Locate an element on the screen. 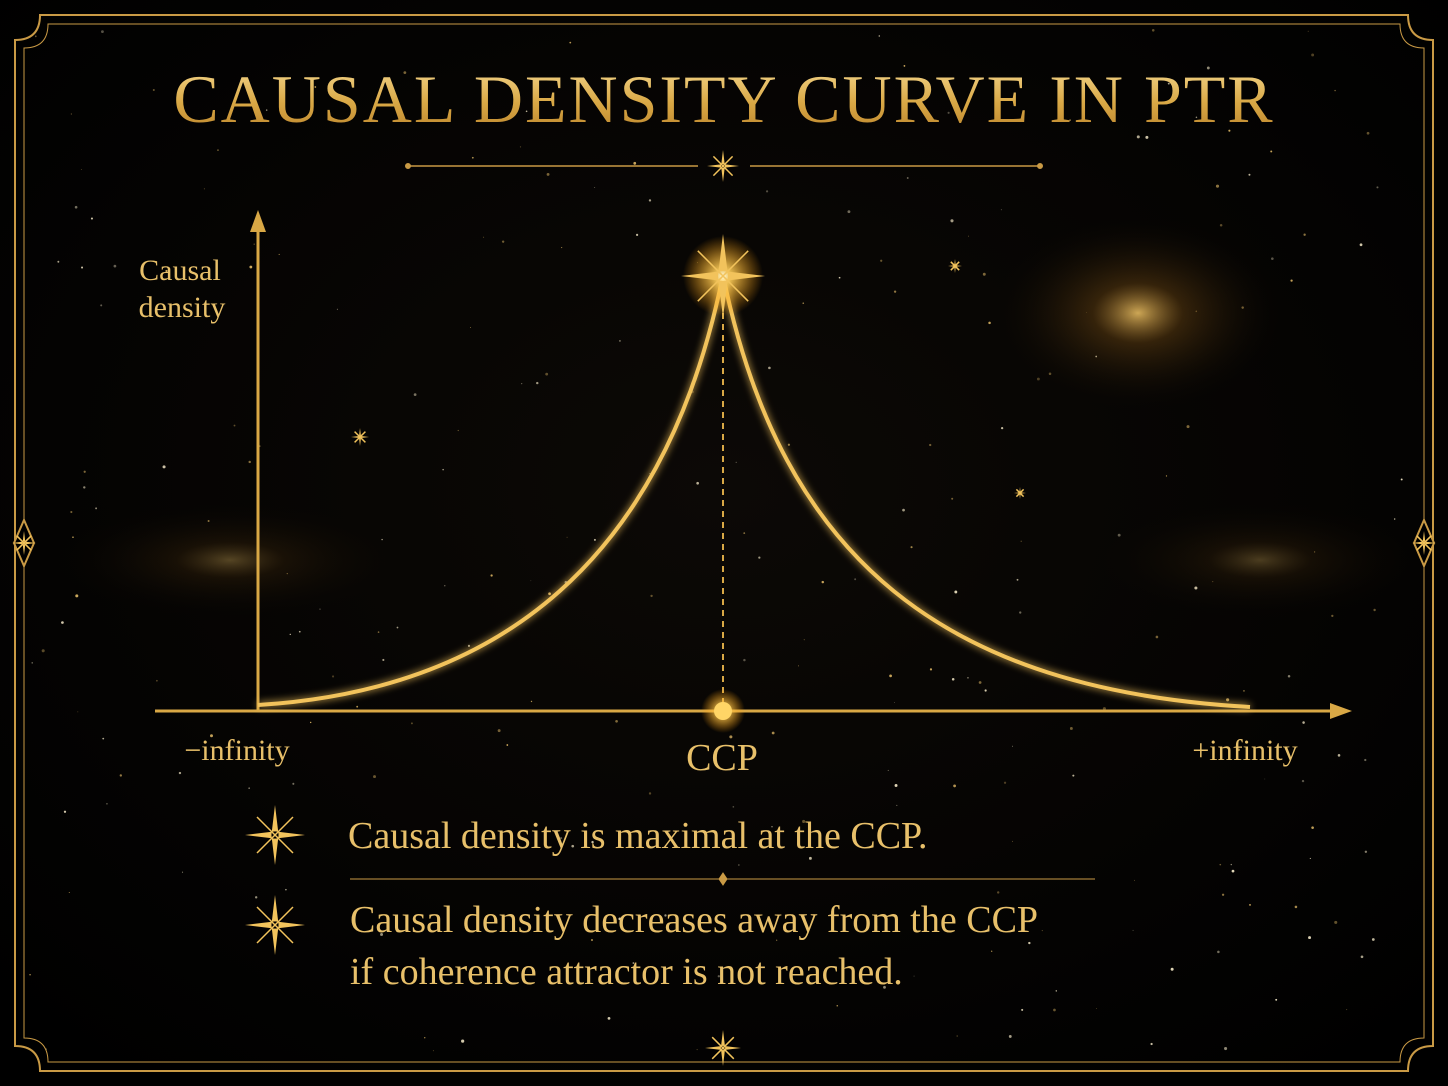 Image resolution: width=1448 pixels, height=1086 pixels. x-left-label: −infinity is located at coordinates (236, 750).